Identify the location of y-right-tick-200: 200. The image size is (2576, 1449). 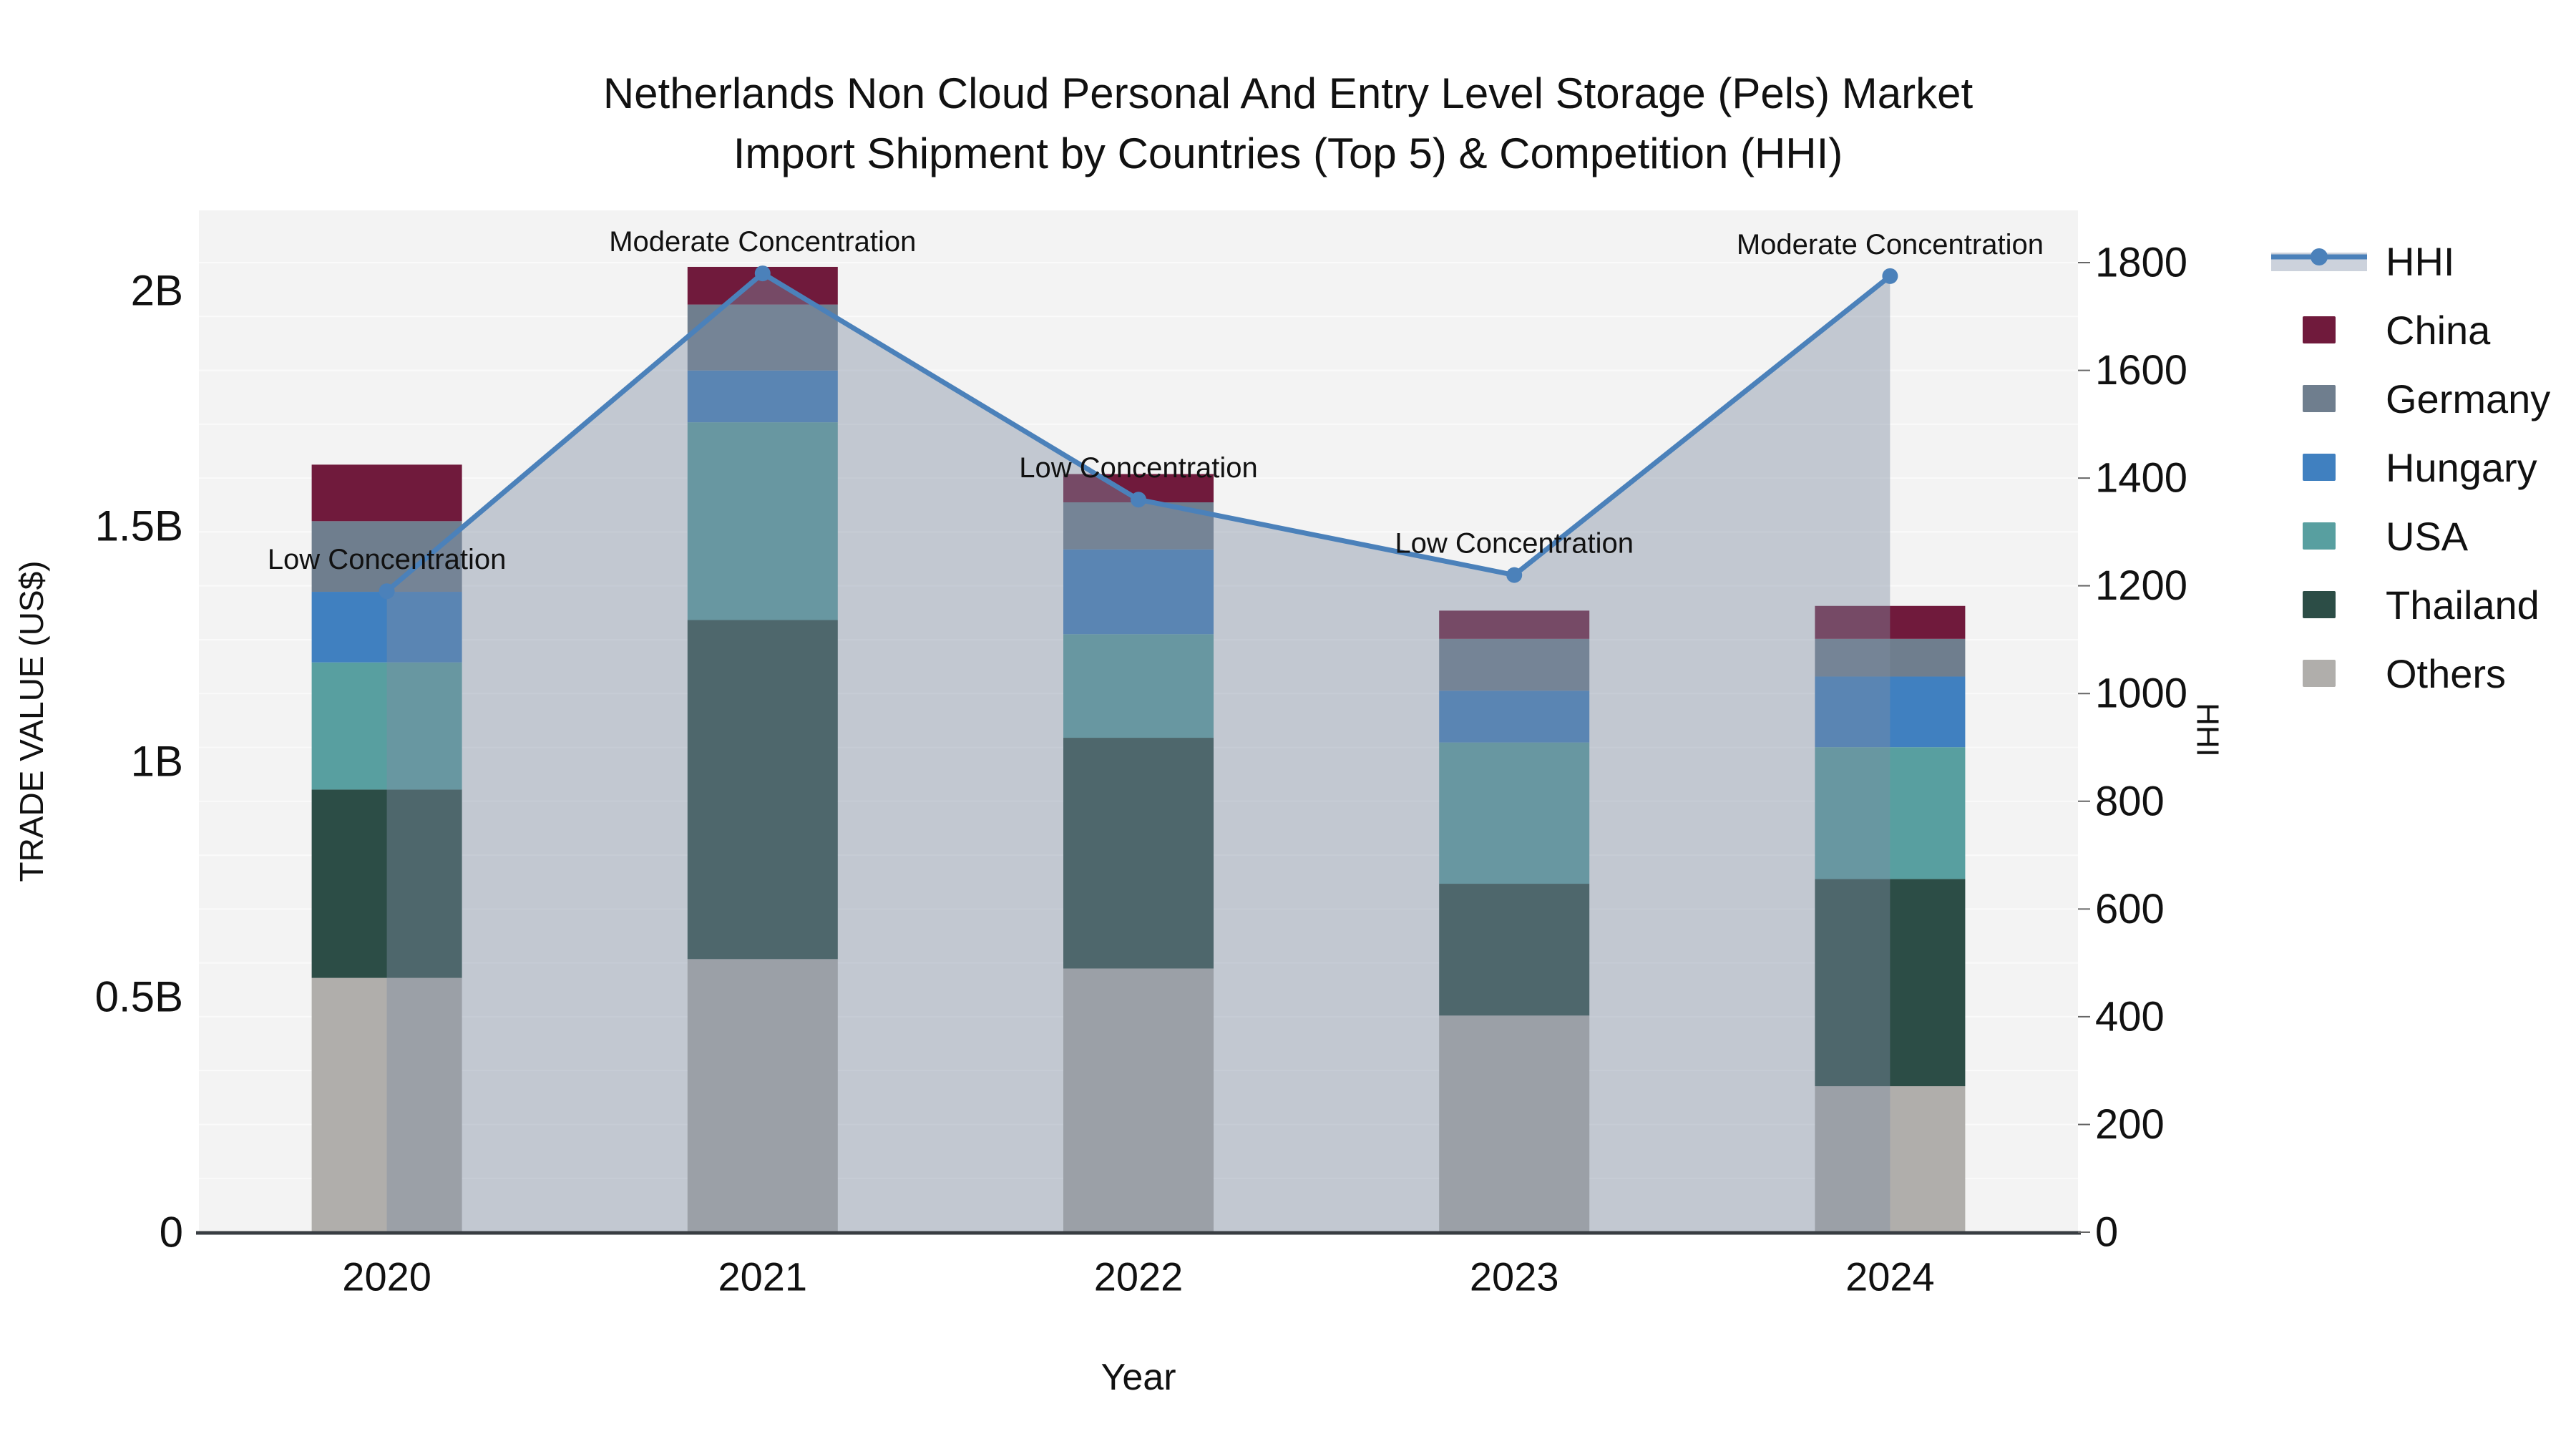
(2130, 1124).